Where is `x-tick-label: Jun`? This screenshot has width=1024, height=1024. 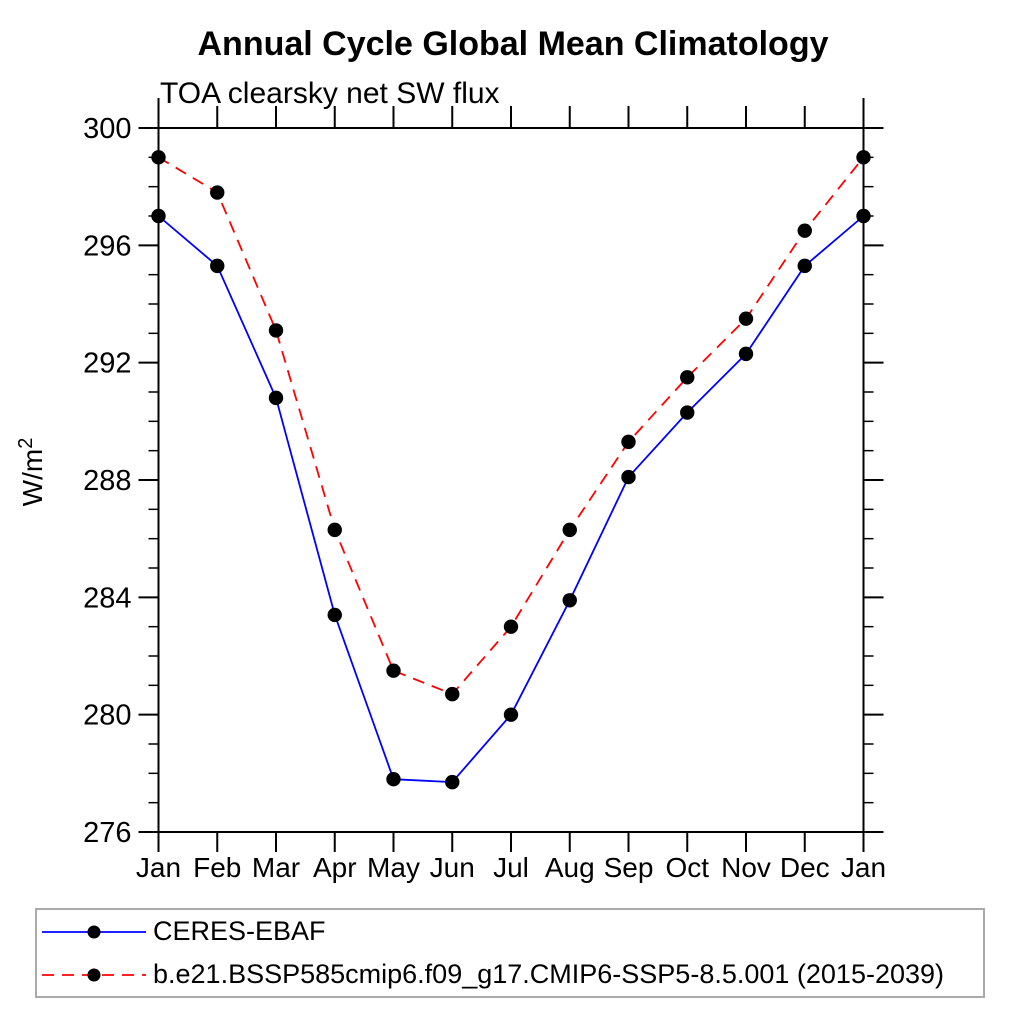
x-tick-label: Jun is located at coordinates (452, 867).